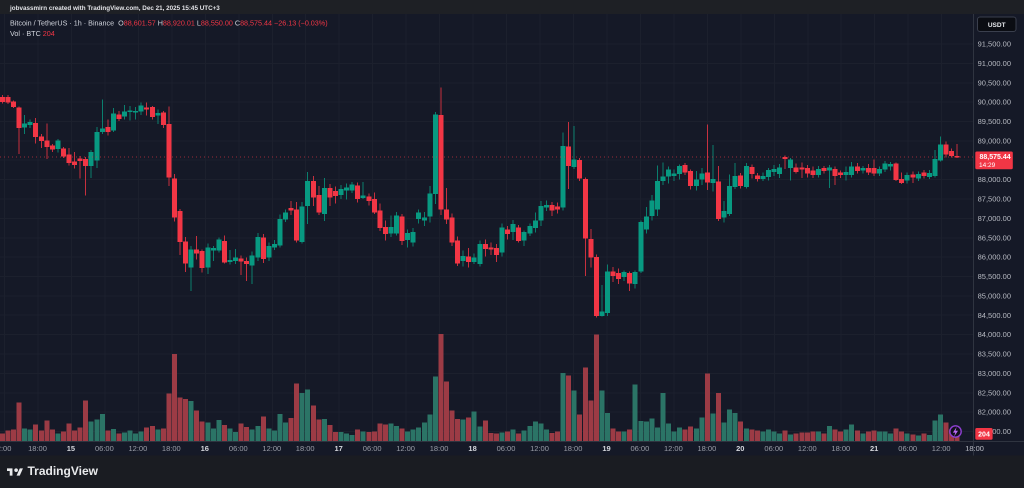  Describe the element at coordinates (994, 102) in the screenshot. I see `svg-text: 90,000.00` at that location.